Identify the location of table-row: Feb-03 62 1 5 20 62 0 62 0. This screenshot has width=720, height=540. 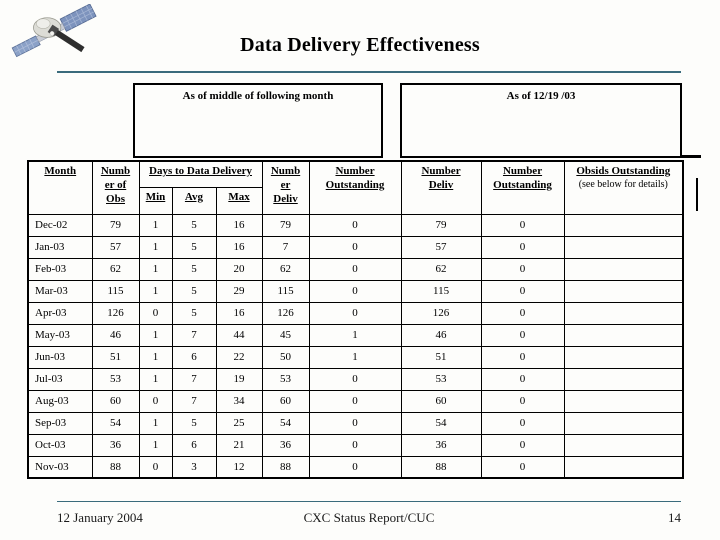
(355, 269).